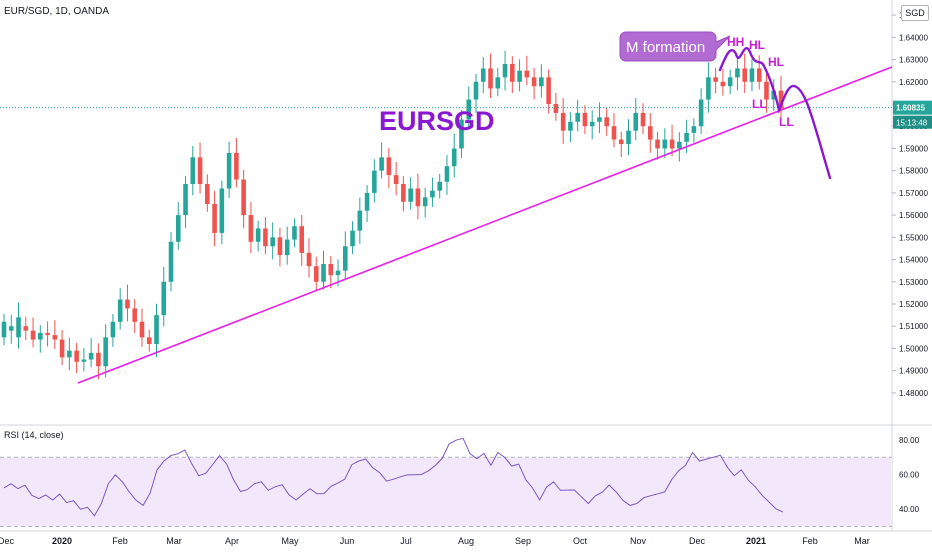 This screenshot has width=932, height=555. Describe the element at coordinates (913, 237) in the screenshot. I see `y-tick-label: 1.55000` at that location.